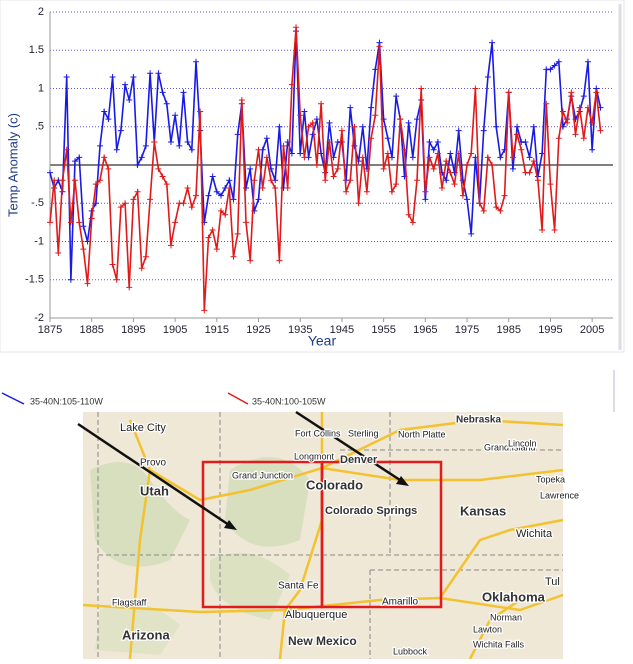  Describe the element at coordinates (129, 602) in the screenshot. I see `map-label: Flagstaff` at that location.